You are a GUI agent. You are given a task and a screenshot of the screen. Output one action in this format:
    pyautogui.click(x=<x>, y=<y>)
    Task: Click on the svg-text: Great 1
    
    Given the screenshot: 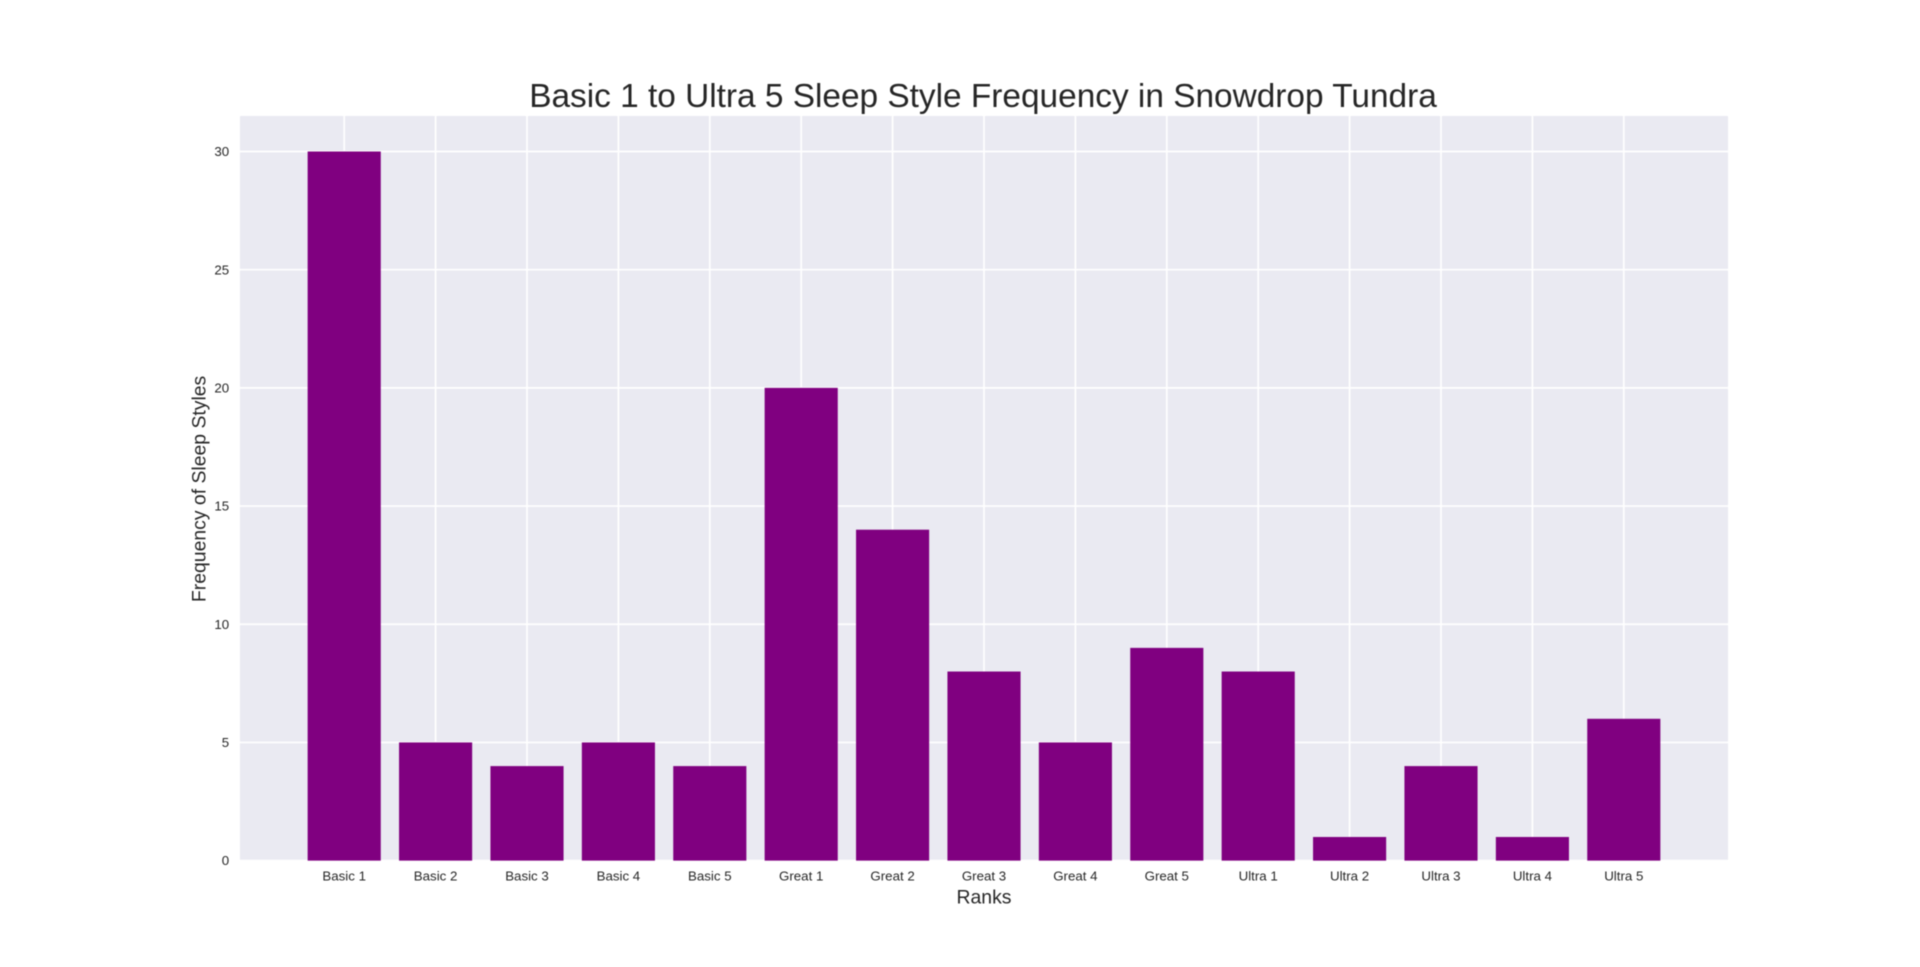 What is the action you would take?
    pyautogui.click(x=801, y=875)
    